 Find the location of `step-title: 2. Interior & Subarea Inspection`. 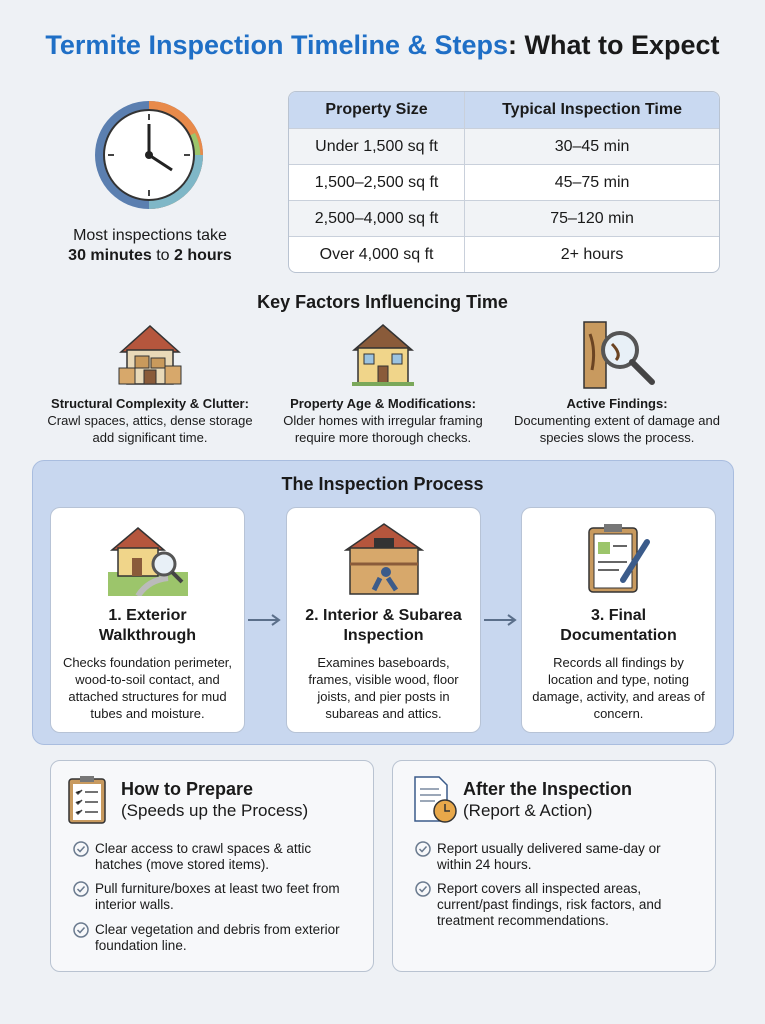

step-title: 2. Interior & Subarea Inspection is located at coordinates (383, 625).